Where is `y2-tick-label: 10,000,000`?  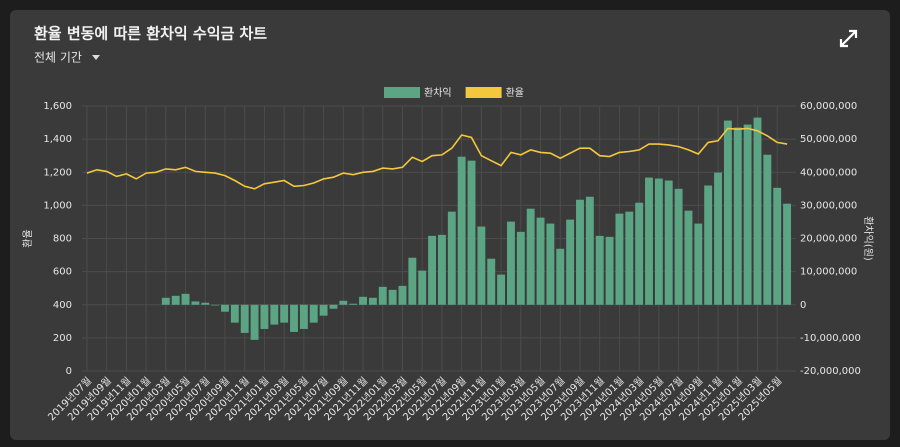 y2-tick-label: 10,000,000 is located at coordinates (828, 272).